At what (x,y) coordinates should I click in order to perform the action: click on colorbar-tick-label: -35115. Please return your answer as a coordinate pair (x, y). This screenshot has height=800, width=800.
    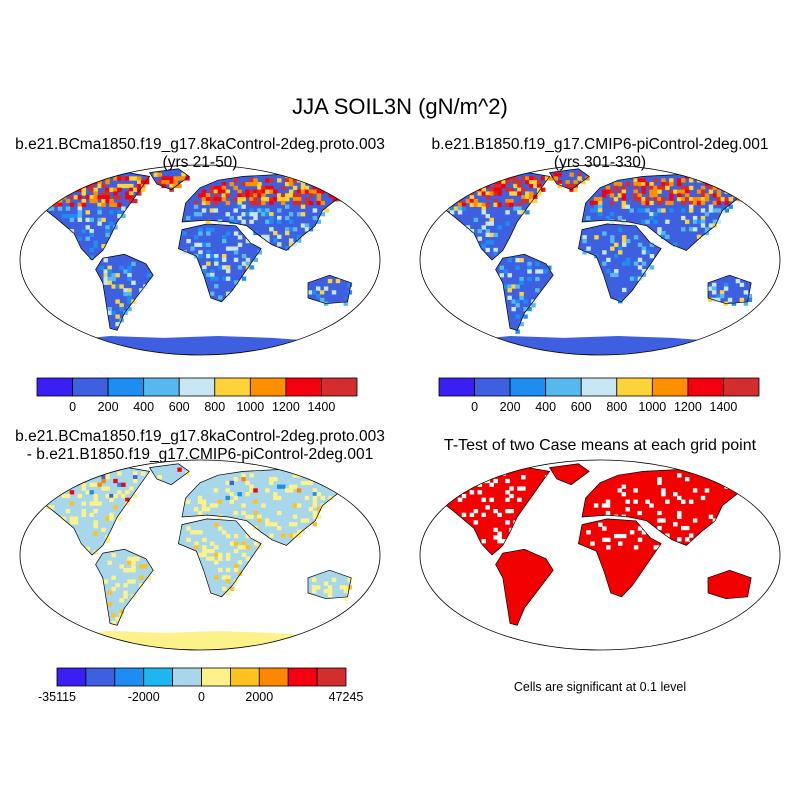
    Looking at the image, I should click on (57, 697).